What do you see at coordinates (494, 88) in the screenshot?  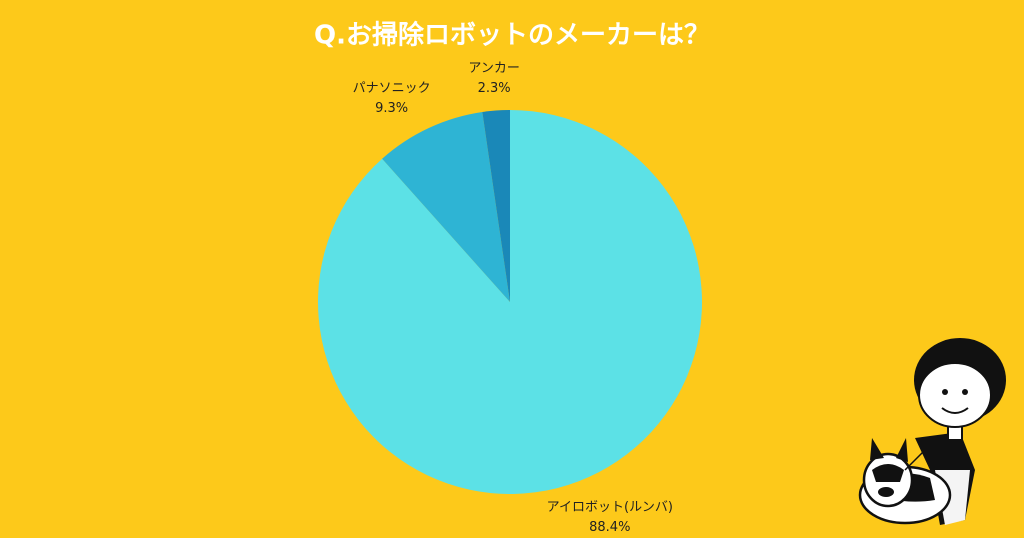 I see `slice-value-label: 2.3%` at bounding box center [494, 88].